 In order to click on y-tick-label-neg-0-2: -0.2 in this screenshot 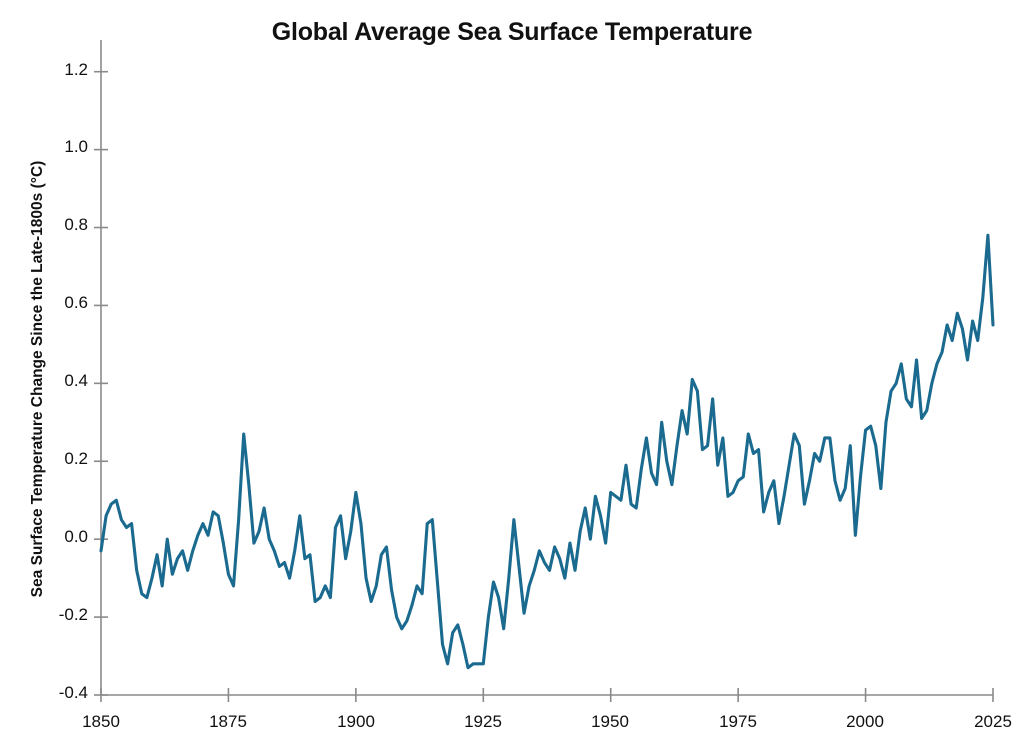, I will do `click(73, 614)`.